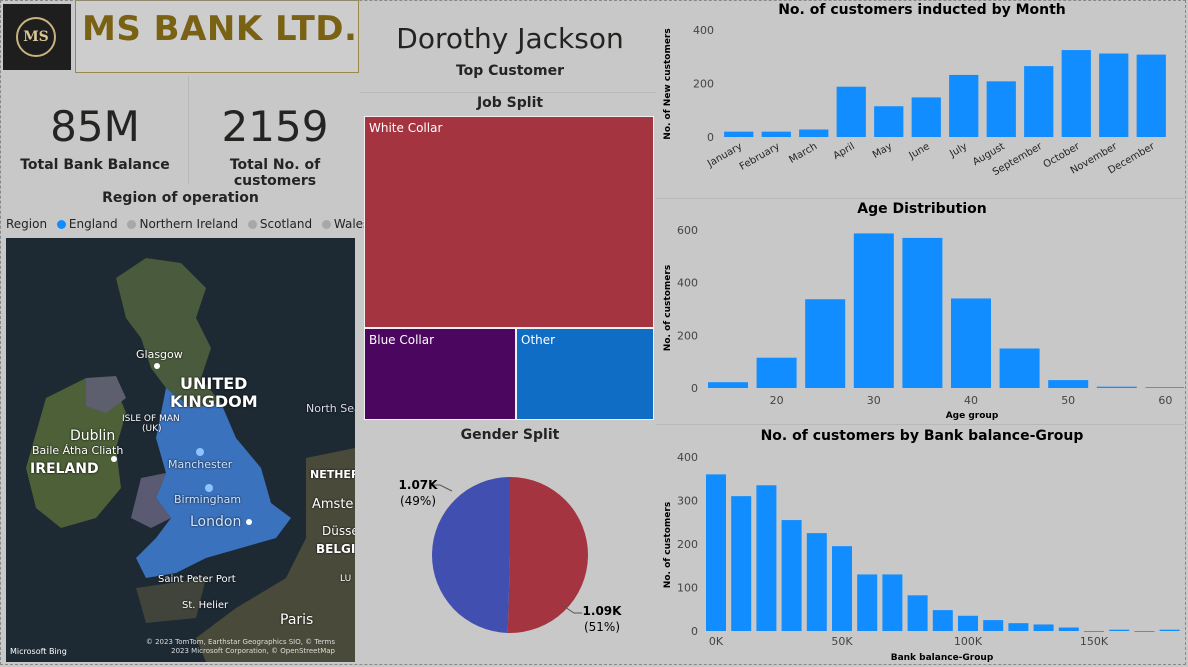 The image size is (1188, 667). Describe the element at coordinates (942, 658) in the screenshot. I see `balance-chart-xlabel: Bank balance-Group` at that location.